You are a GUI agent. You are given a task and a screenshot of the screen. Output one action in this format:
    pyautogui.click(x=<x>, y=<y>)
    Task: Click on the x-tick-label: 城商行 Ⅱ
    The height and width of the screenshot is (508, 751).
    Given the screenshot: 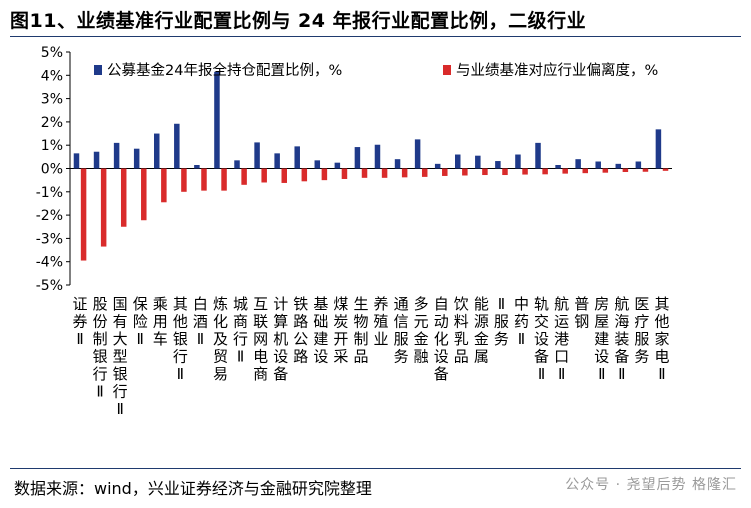 What is the action you would take?
    pyautogui.click(x=240, y=330)
    